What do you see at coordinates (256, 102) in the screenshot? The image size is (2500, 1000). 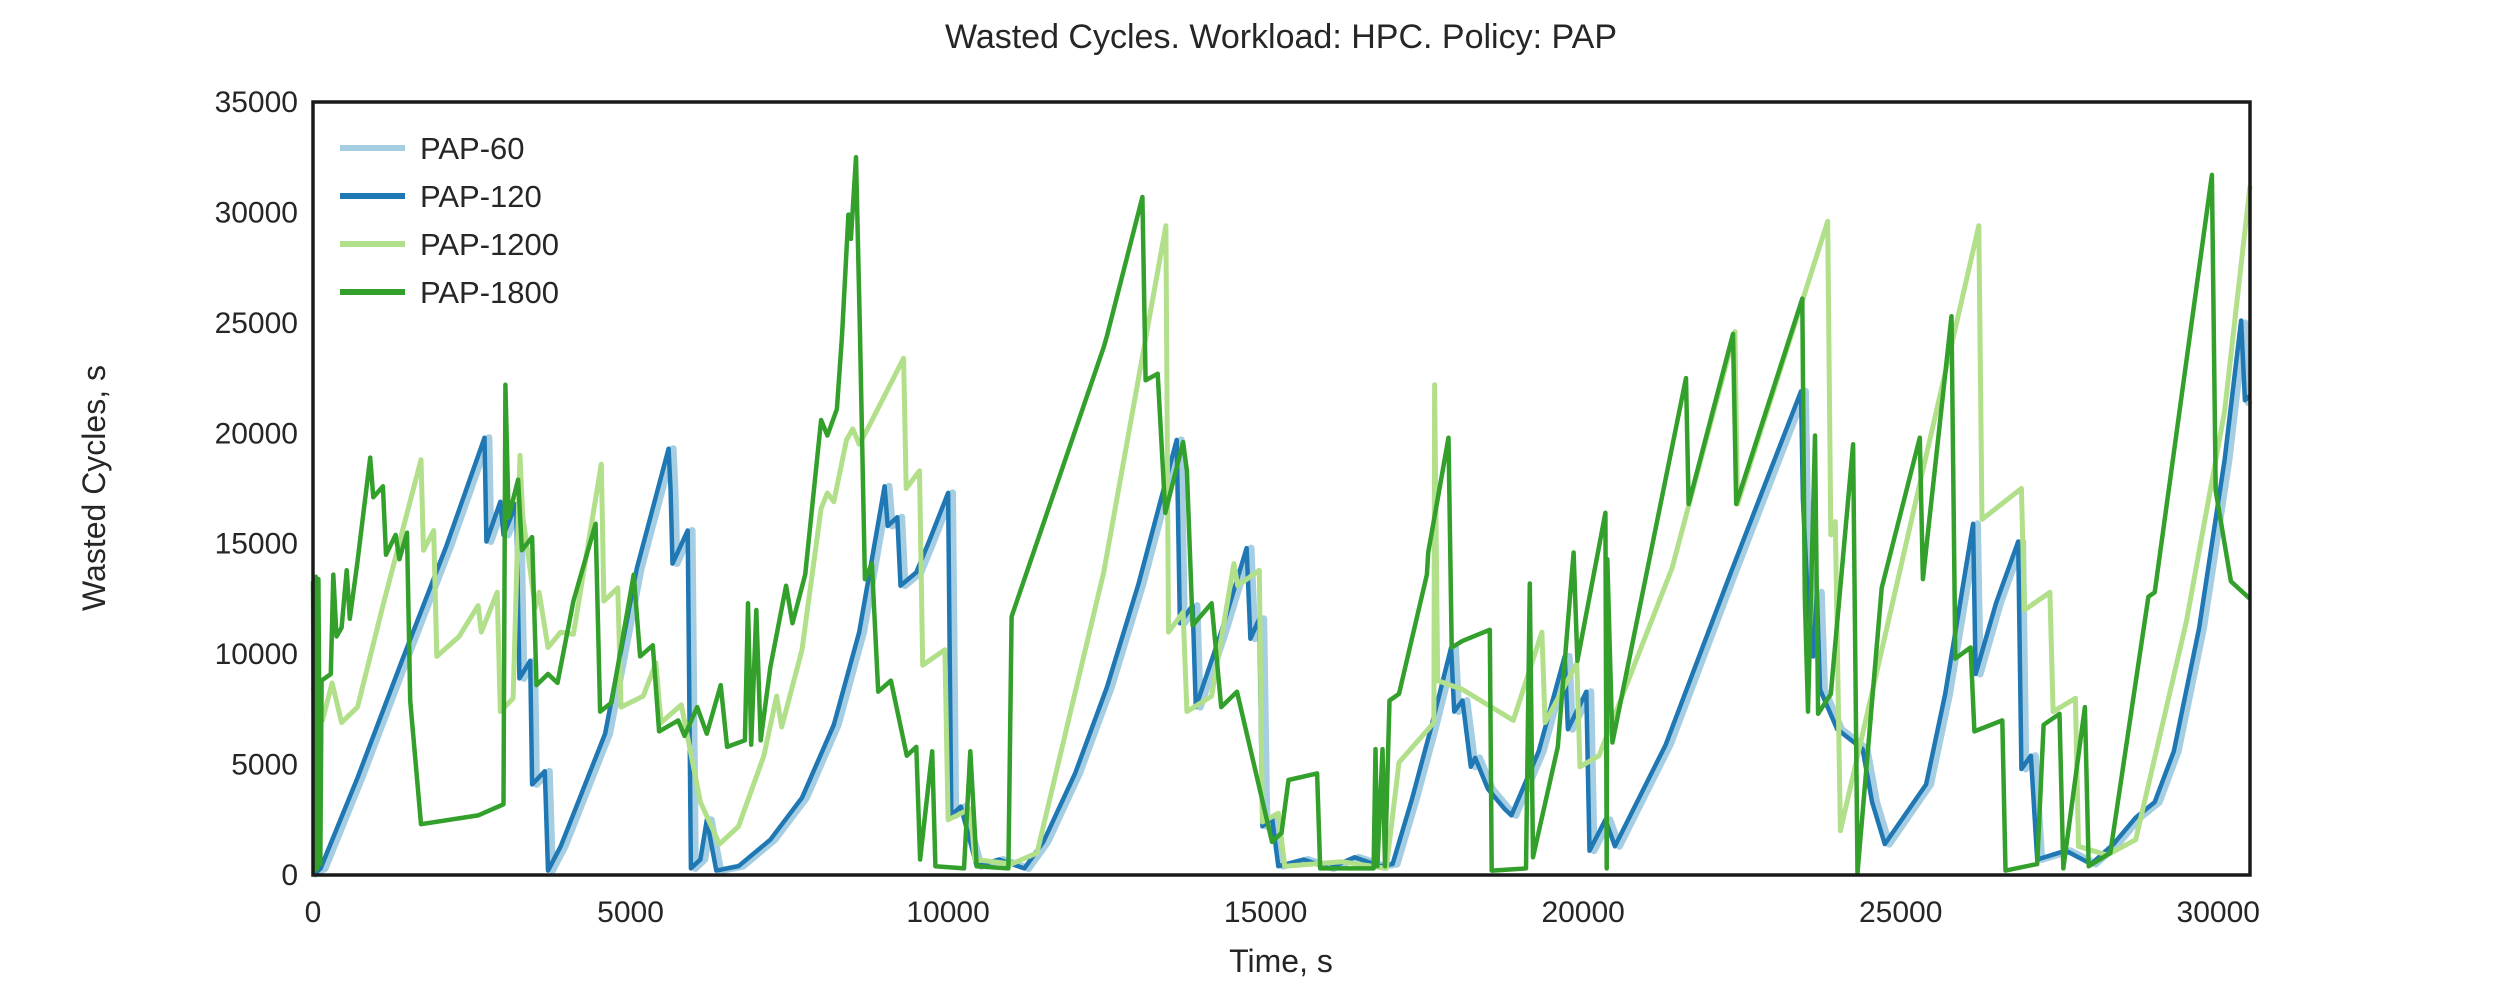 I see `y-tick-label: 35000` at bounding box center [256, 102].